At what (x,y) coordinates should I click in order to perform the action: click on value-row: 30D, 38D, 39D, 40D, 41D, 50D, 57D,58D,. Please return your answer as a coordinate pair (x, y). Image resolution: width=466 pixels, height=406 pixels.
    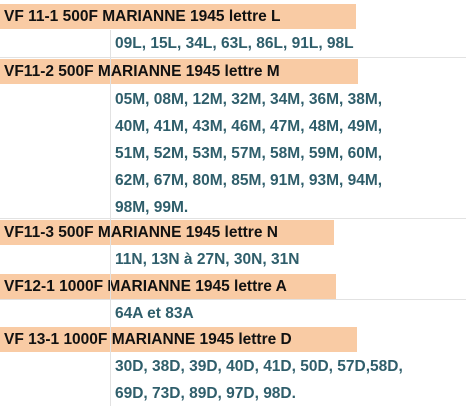
    Looking at the image, I should click on (233, 366).